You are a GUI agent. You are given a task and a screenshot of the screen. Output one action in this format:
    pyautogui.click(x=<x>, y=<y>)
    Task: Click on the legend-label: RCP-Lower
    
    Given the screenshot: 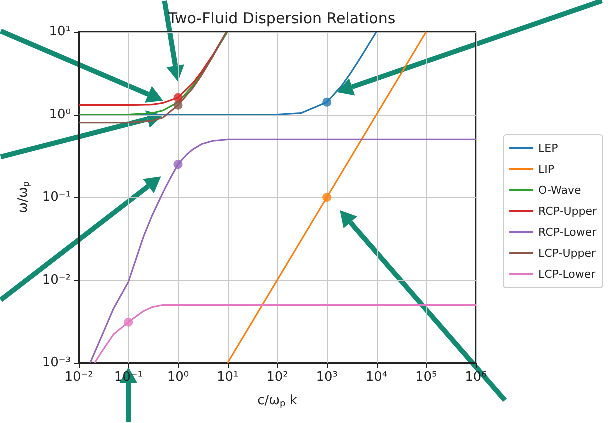 What is the action you would take?
    pyautogui.click(x=568, y=232)
    